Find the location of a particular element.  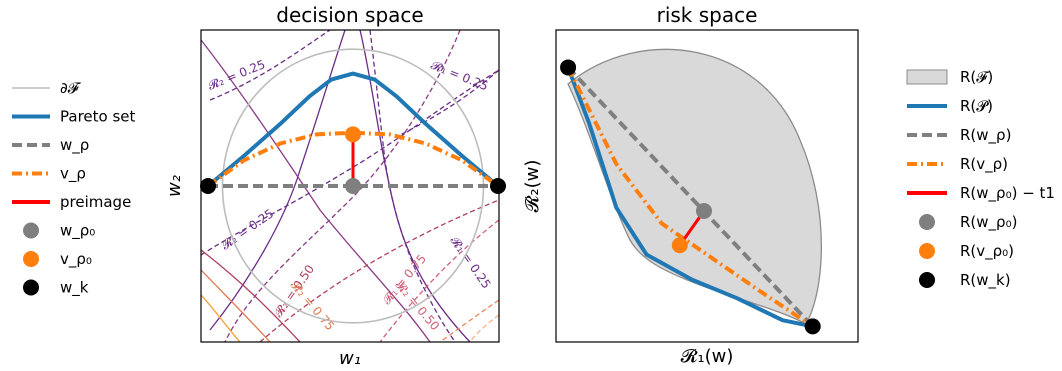

legend-r-w-k-label: R(w_k) is located at coordinates (985, 280).